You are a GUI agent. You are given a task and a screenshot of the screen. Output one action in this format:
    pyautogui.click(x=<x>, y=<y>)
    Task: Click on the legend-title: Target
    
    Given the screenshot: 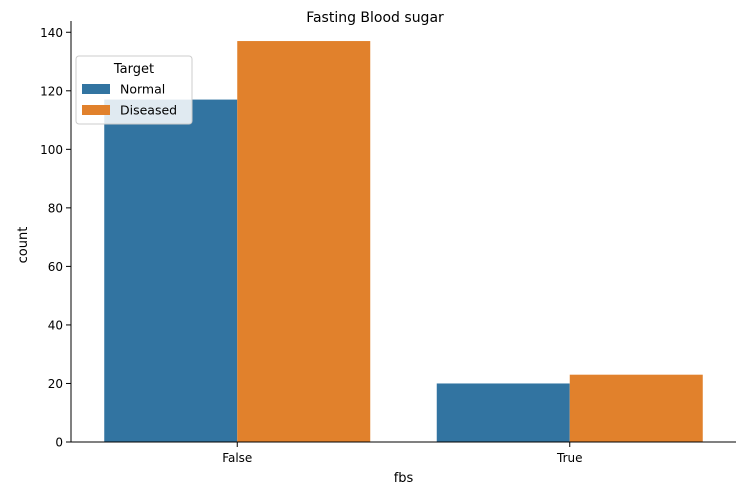 What is the action you would take?
    pyautogui.click(x=133, y=69)
    